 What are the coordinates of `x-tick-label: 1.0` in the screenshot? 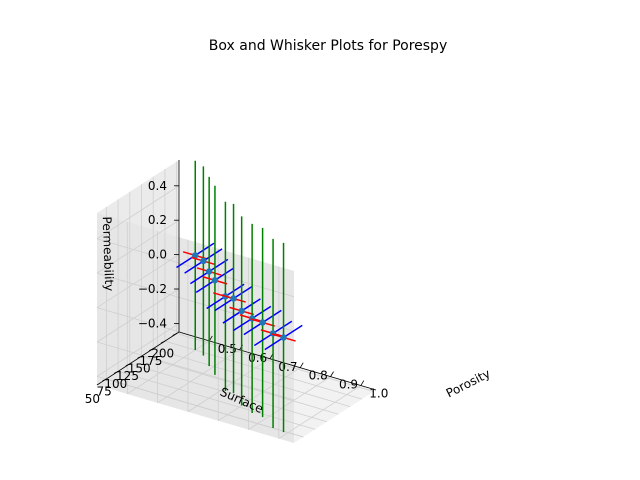 It's located at (378, 394).